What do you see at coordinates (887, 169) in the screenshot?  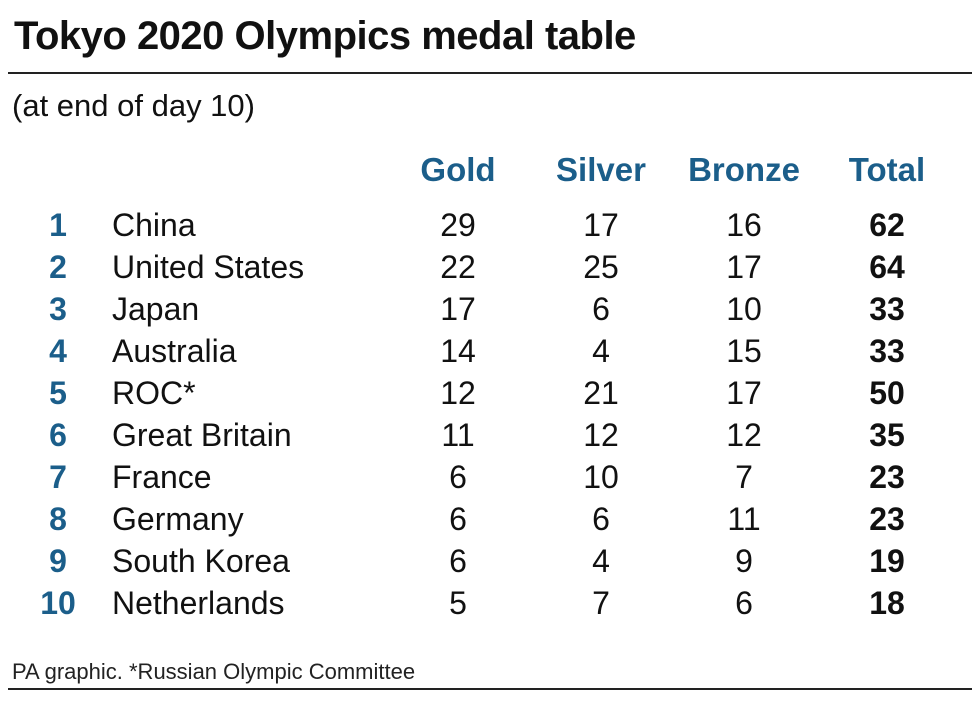 I see `column-header-total: Total` at bounding box center [887, 169].